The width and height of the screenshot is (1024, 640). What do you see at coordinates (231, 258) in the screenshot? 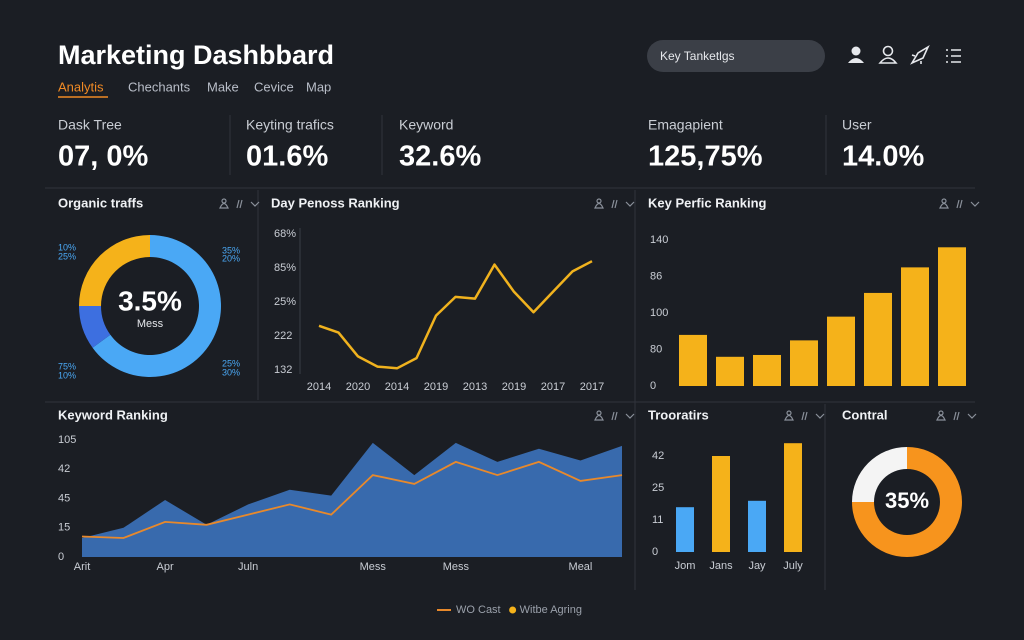
I see `annotation: 20%` at bounding box center [231, 258].